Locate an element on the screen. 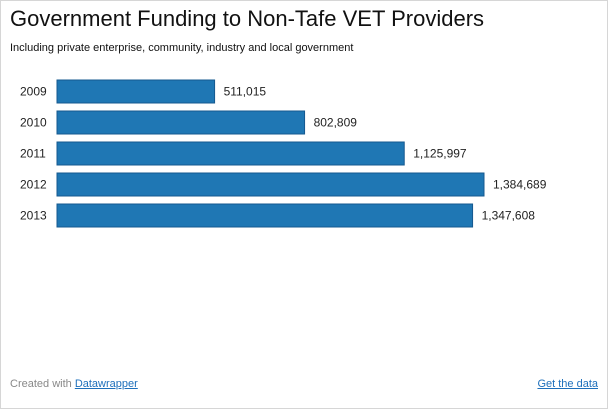 This screenshot has width=608, height=409. bar-2012 is located at coordinates (270, 184).